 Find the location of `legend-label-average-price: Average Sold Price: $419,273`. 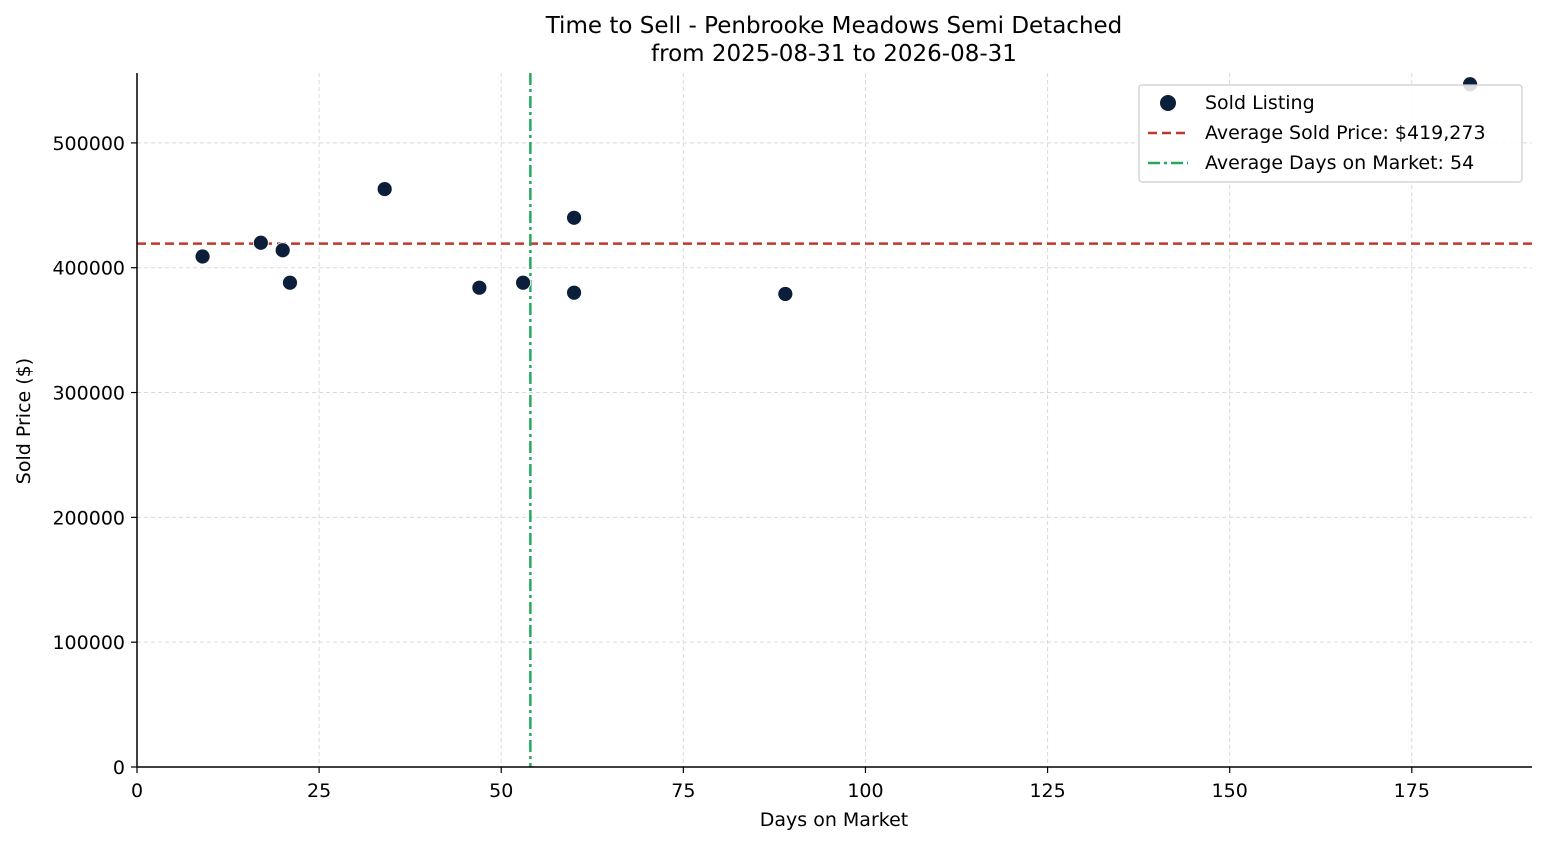

legend-label-average-price: Average Sold Price: $419,273 is located at coordinates (1345, 133).